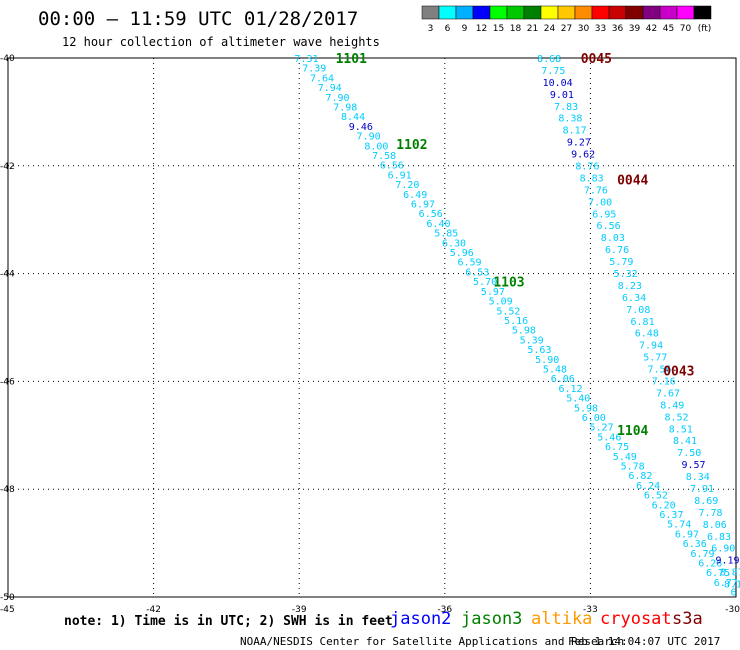 This screenshot has height=650, width=740. I want to click on jason3-wave-height: 6.20, so click(664, 505).